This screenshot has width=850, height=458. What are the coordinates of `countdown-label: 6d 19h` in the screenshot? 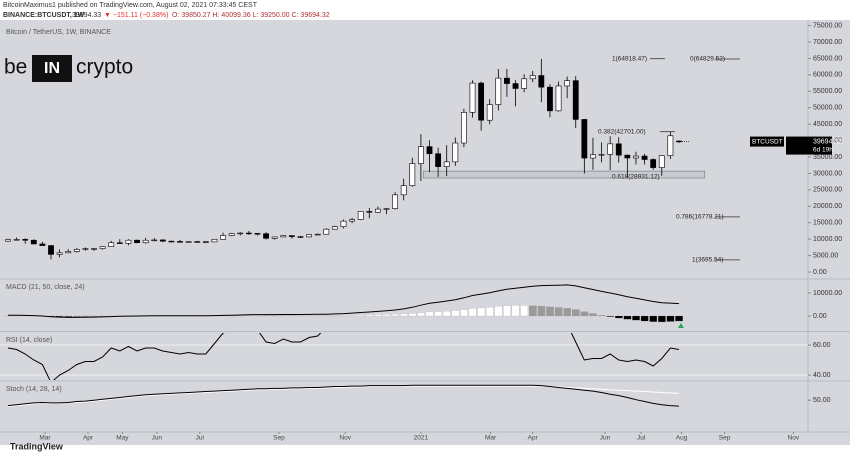 It's located at (823, 149).